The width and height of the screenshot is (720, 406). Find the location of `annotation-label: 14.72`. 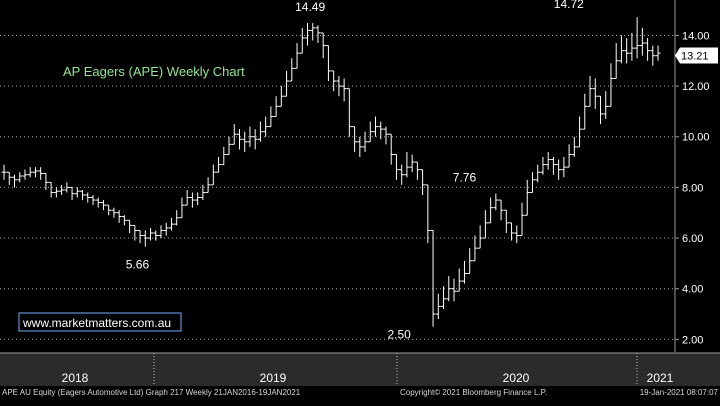

annotation-label: 14.72 is located at coordinates (569, 5).